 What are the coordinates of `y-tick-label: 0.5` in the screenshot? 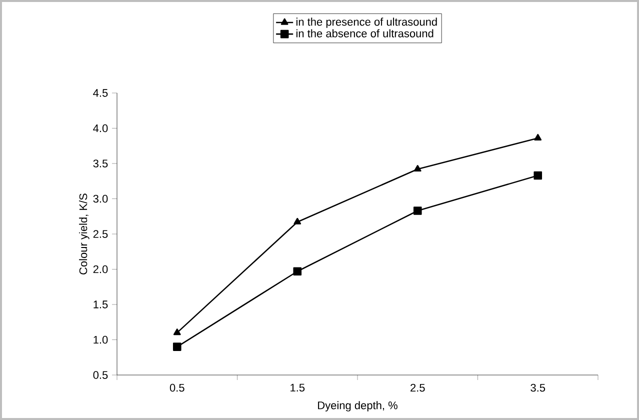 It's located at (100, 375).